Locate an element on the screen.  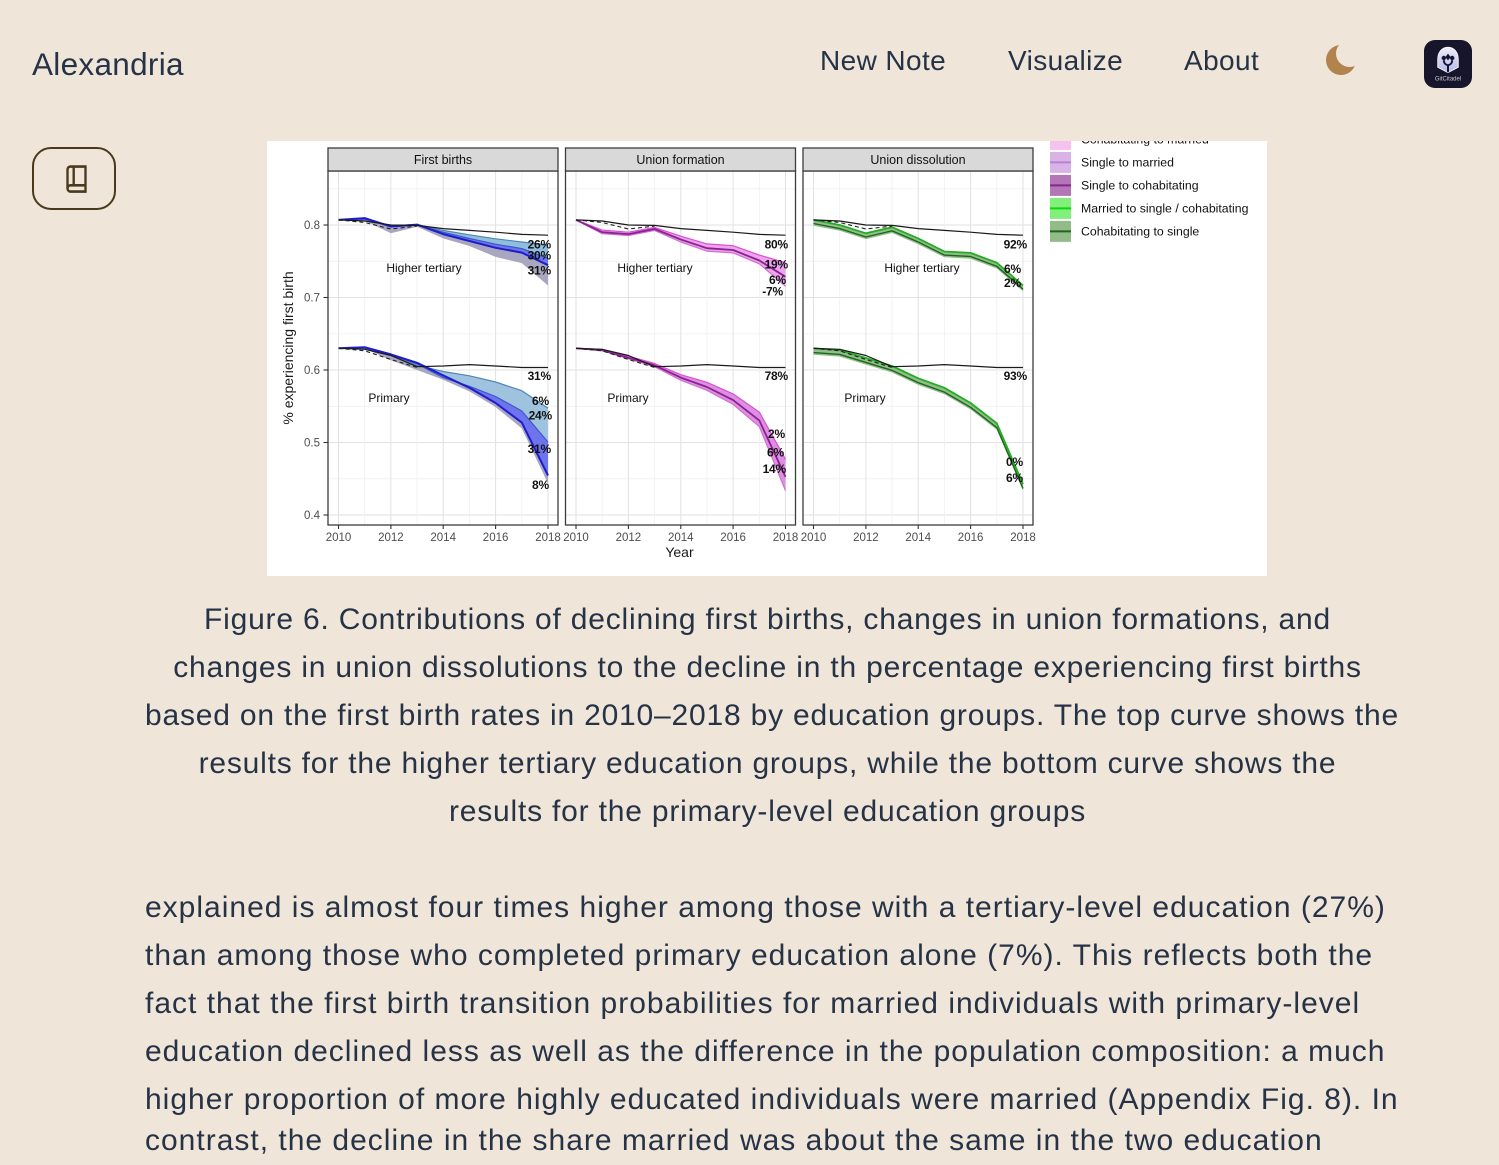
svg-text: Union dissolution is located at coordinates (917, 160).